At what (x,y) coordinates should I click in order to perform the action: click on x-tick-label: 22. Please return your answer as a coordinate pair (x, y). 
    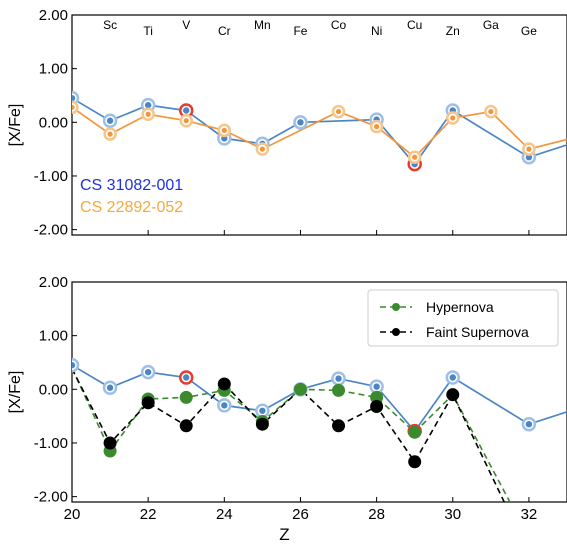
    Looking at the image, I should click on (148, 514).